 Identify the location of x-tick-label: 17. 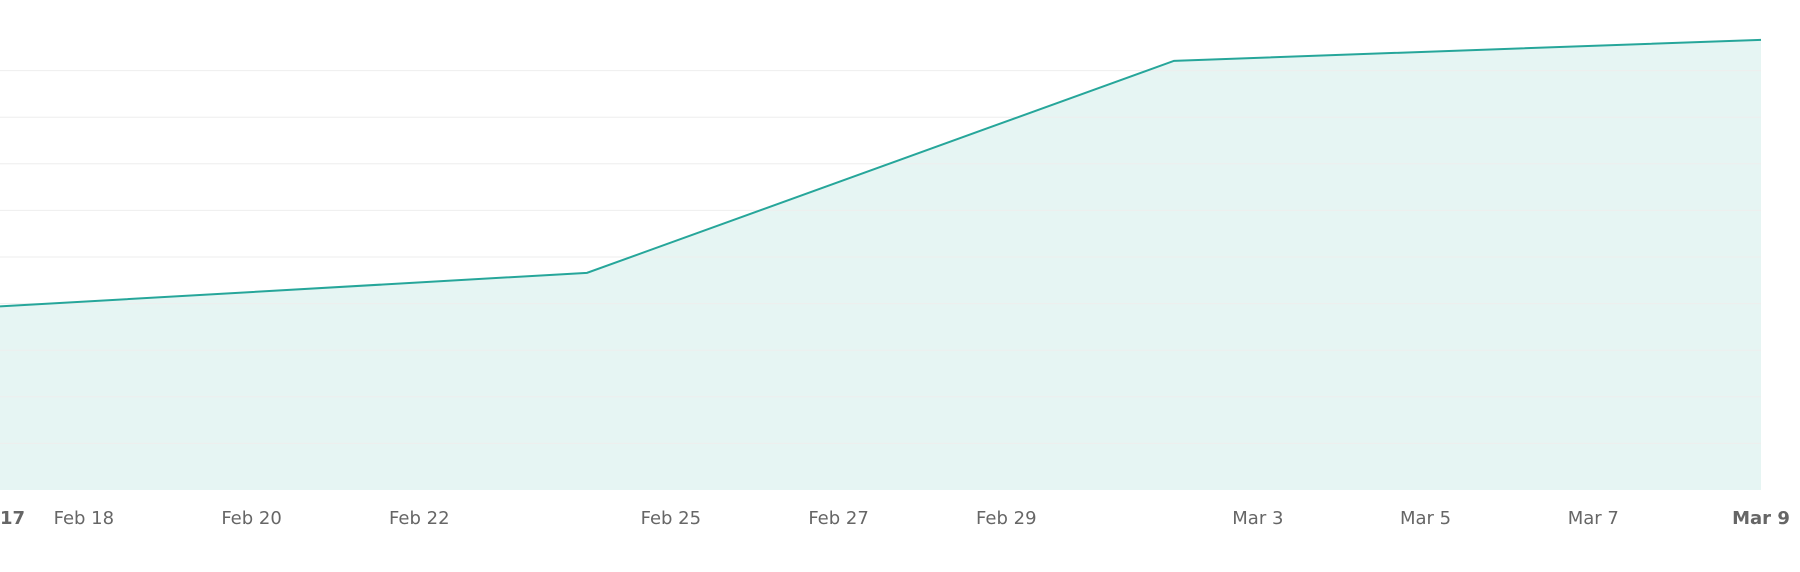
(12, 518).